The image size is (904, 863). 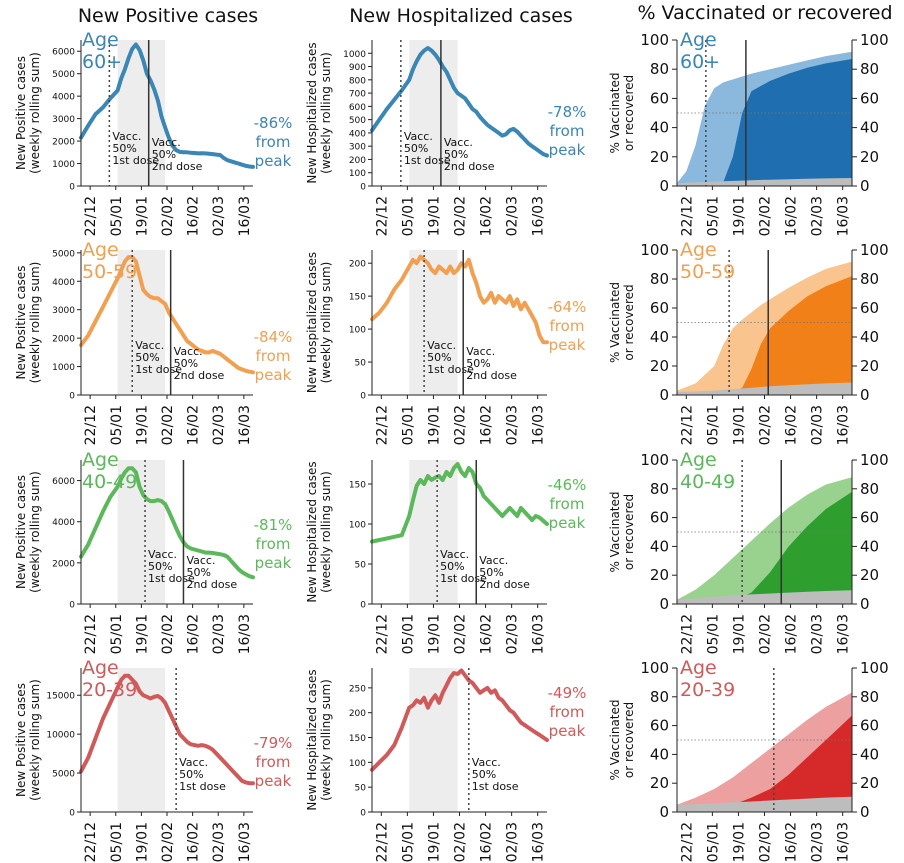 What do you see at coordinates (659, 754) in the screenshot?
I see `y-tick-label: 40` at bounding box center [659, 754].